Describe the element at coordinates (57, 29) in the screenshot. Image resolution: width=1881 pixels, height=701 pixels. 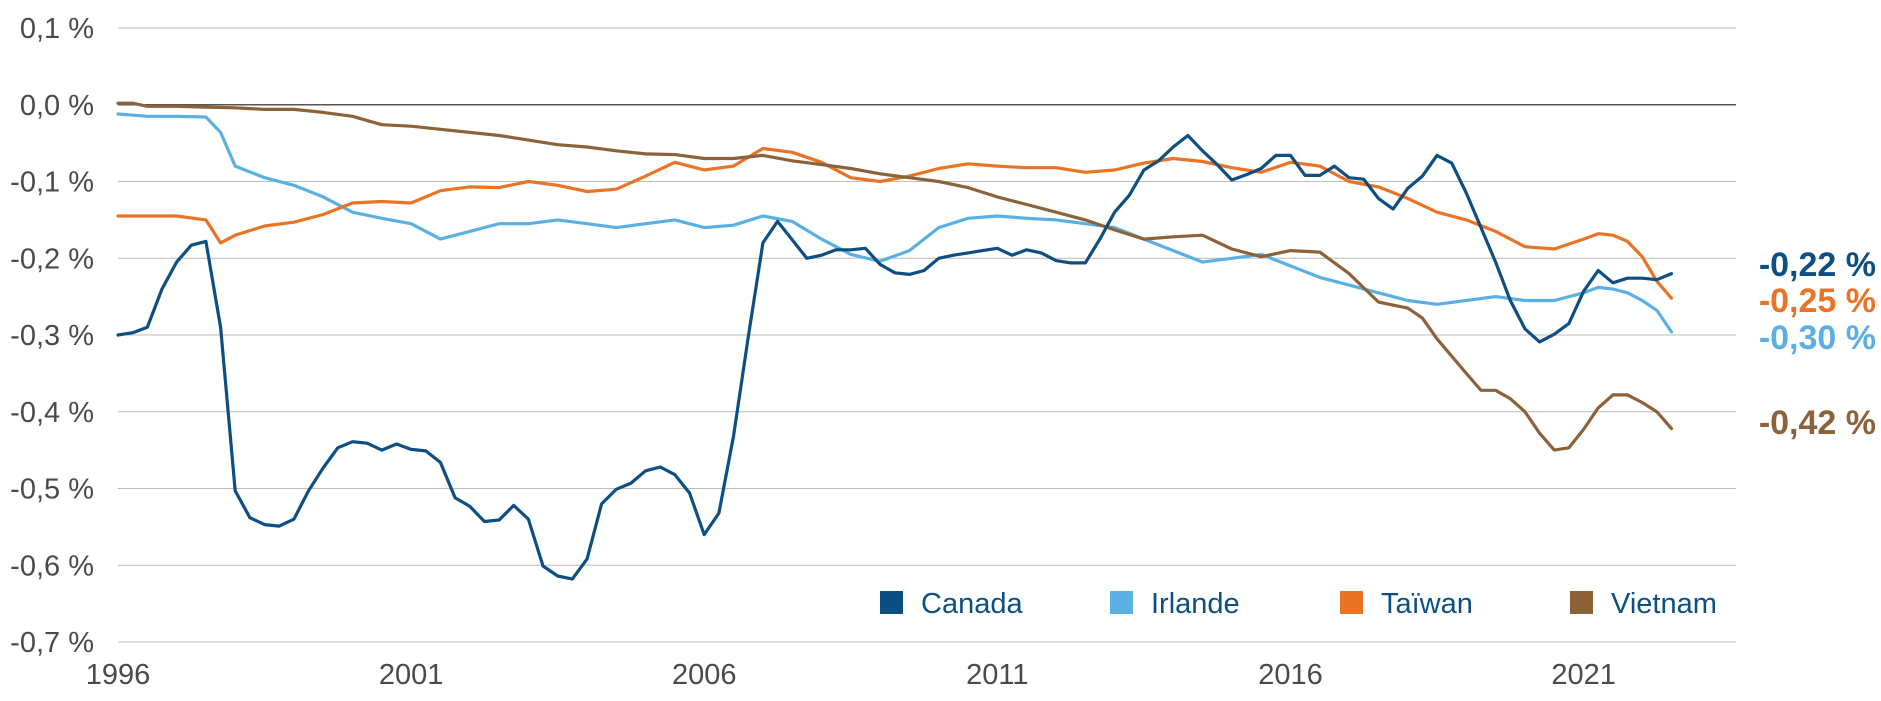
I see `y-tick-label: 0,1 %` at that location.